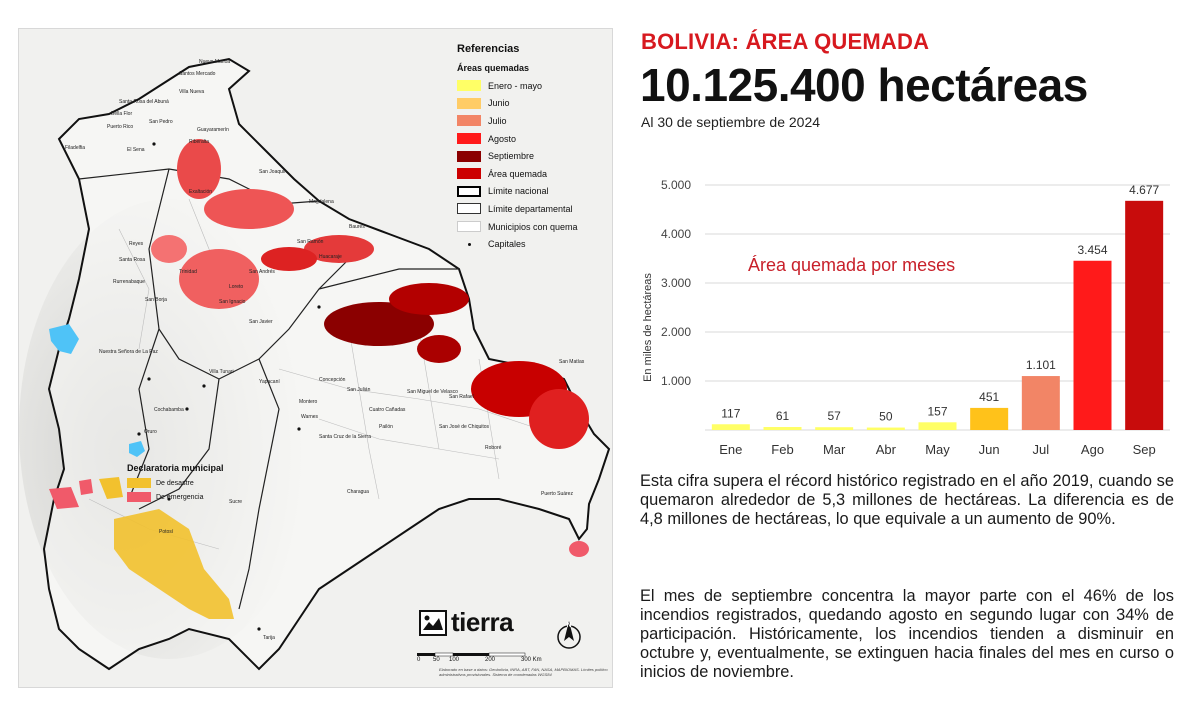 This screenshot has height=708, width=1200. What do you see at coordinates (310, 417) in the screenshot?
I see `place-label: Warnes` at bounding box center [310, 417].